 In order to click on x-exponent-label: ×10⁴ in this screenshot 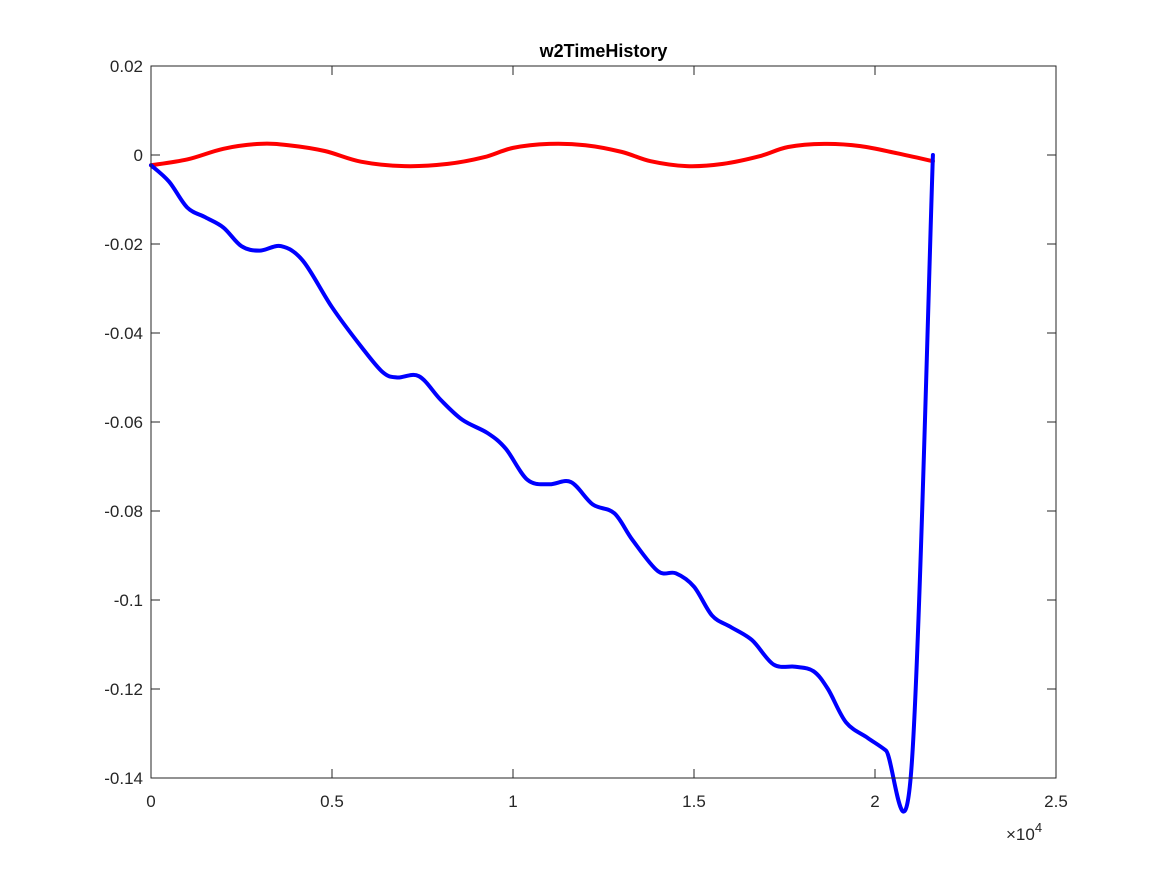, I will do `click(1024, 832)`.